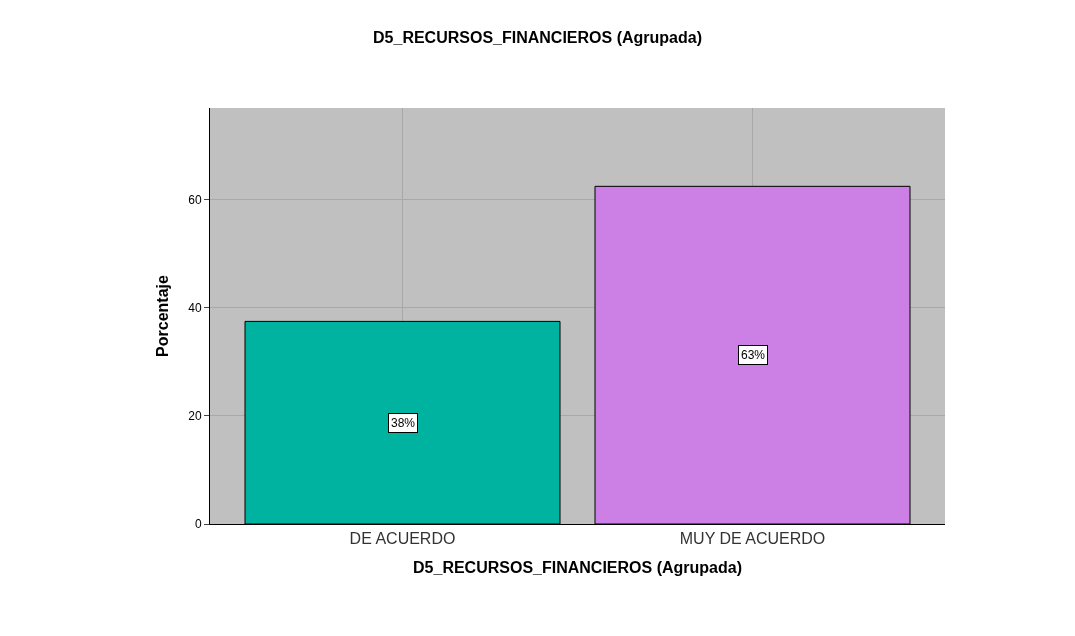 The width and height of the screenshot is (1075, 636). I want to click on data-label: 63%, so click(753, 355).